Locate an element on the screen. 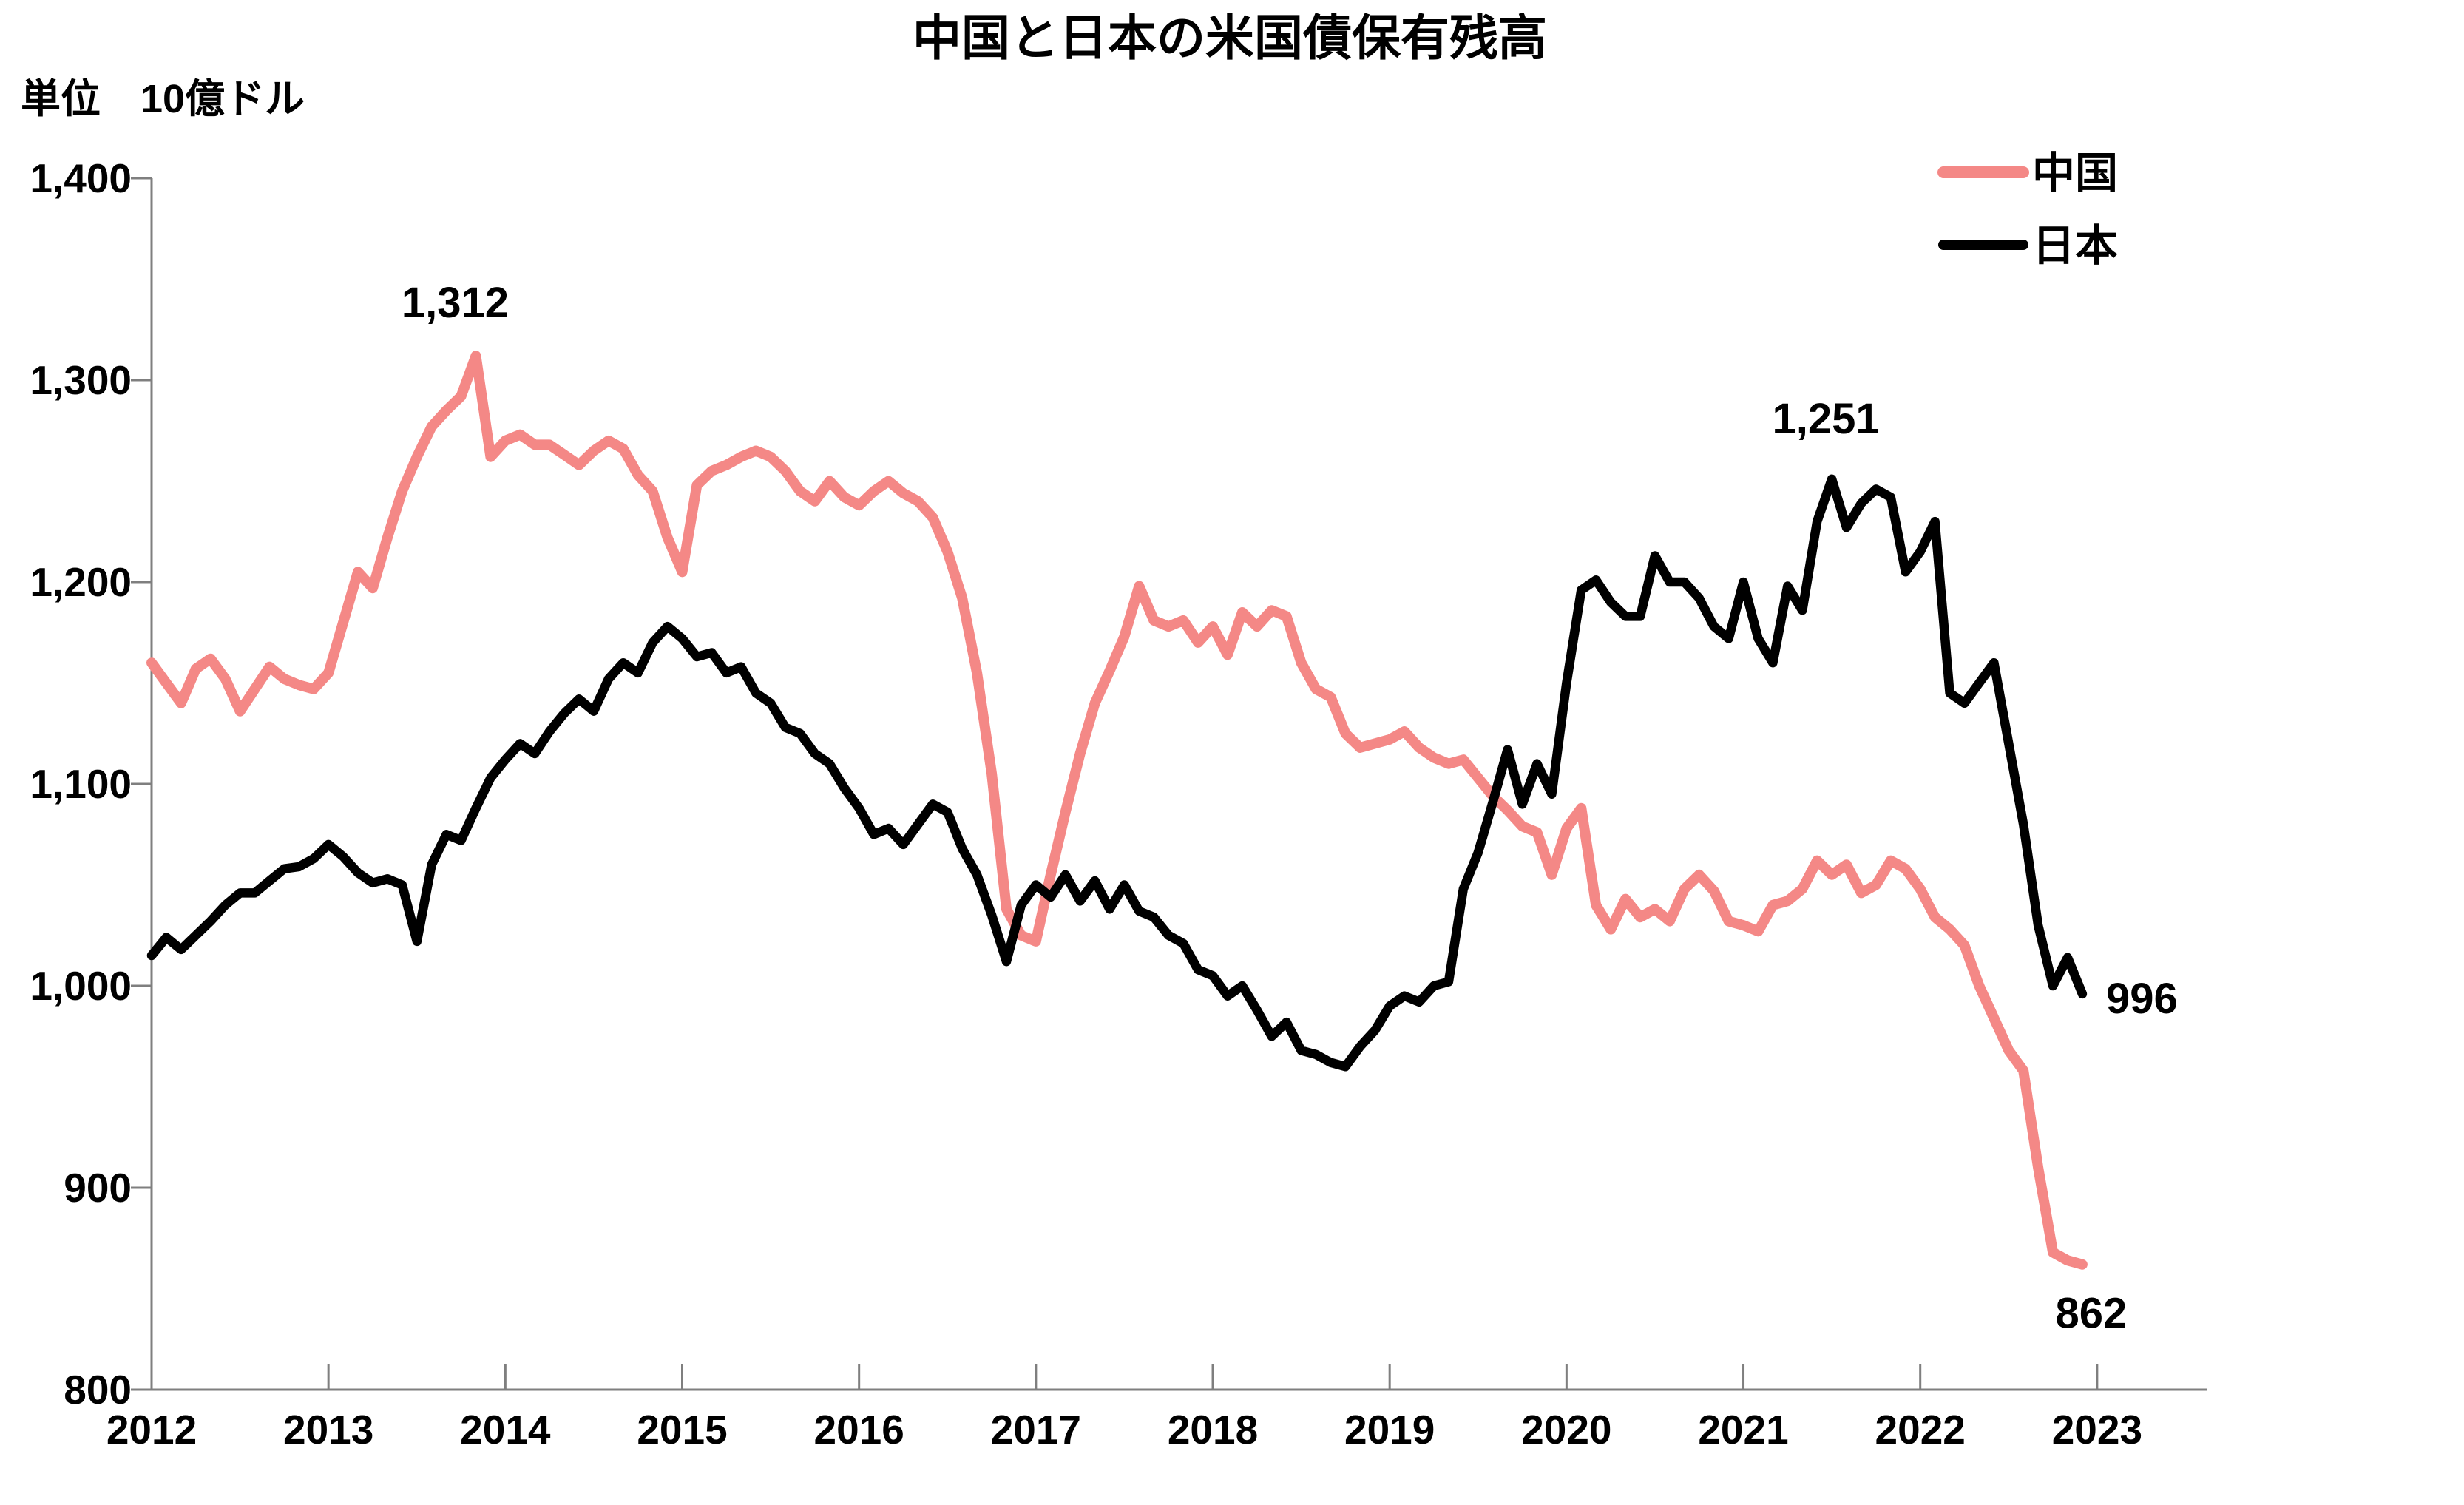 This screenshot has height=1505, width=2464. x-tick-label: 2017 is located at coordinates (1036, 1429).